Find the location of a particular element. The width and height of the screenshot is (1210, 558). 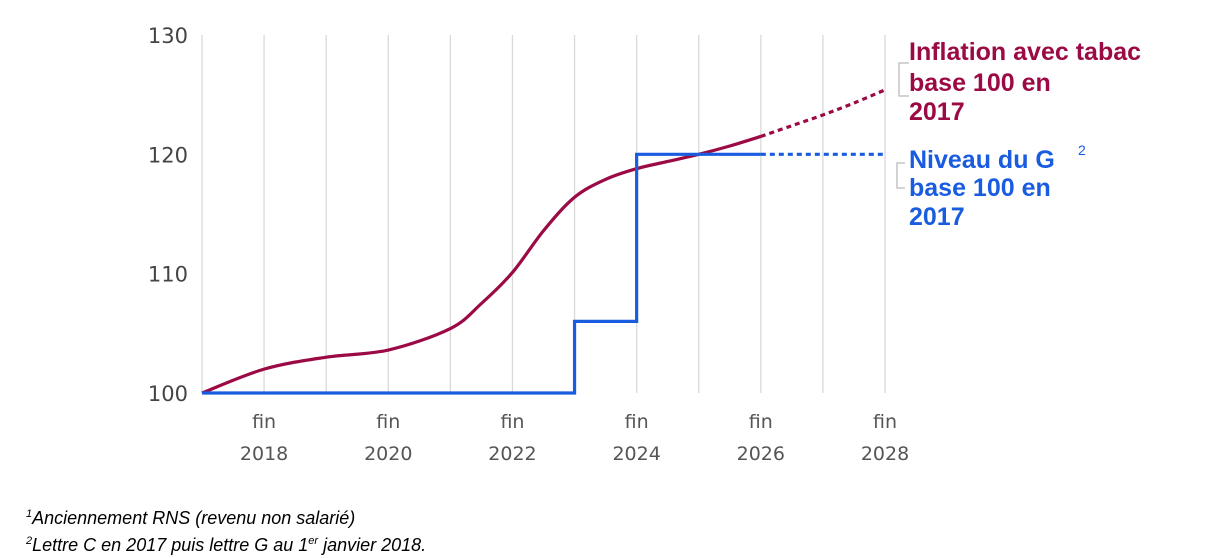

footnote-2-text-before: Lettre C en 2017 puis lettre G au 1 is located at coordinates (170, 545).